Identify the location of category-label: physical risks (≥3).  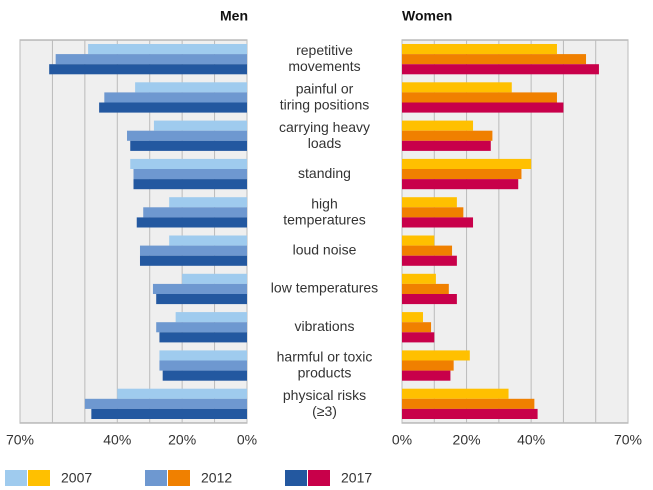
(324, 403).